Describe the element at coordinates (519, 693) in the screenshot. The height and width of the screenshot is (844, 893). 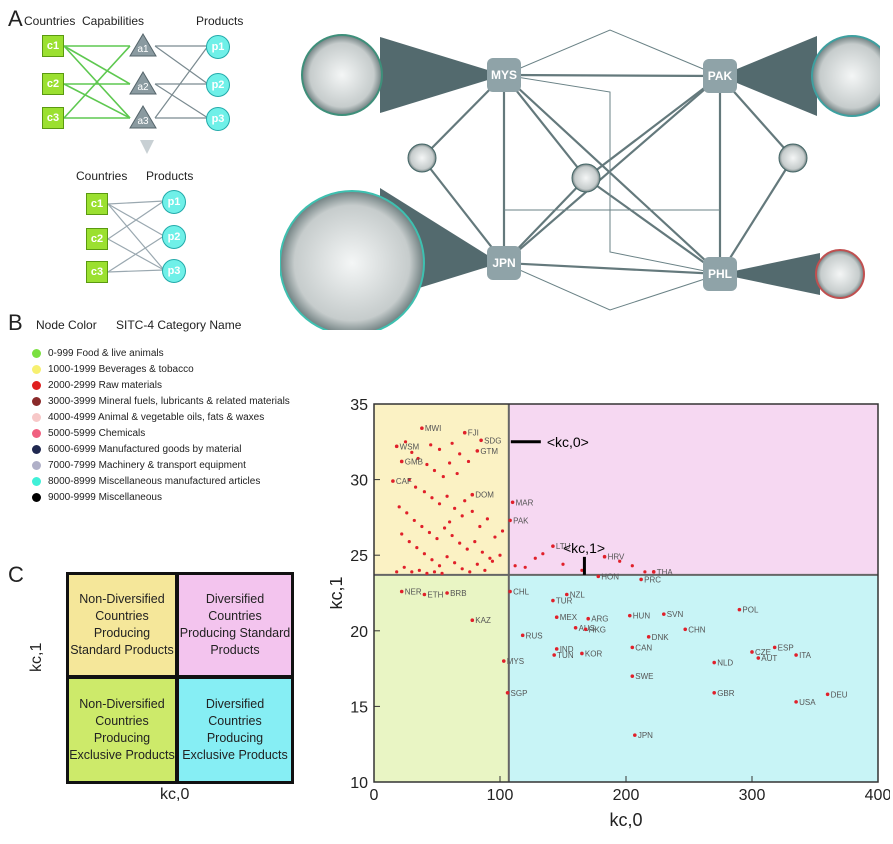
I see `point-label: SGP` at that location.